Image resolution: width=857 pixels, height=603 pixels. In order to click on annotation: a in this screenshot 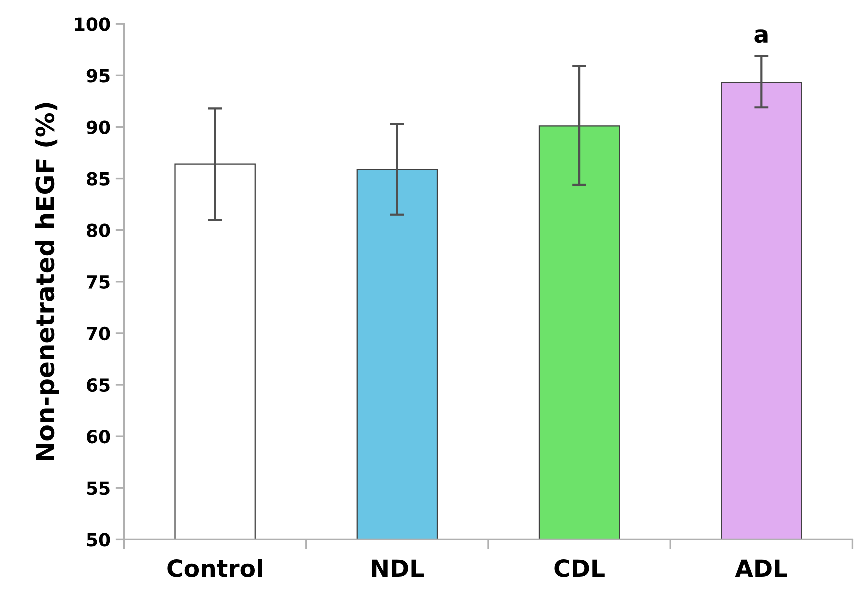, I will do `click(761, 37)`.